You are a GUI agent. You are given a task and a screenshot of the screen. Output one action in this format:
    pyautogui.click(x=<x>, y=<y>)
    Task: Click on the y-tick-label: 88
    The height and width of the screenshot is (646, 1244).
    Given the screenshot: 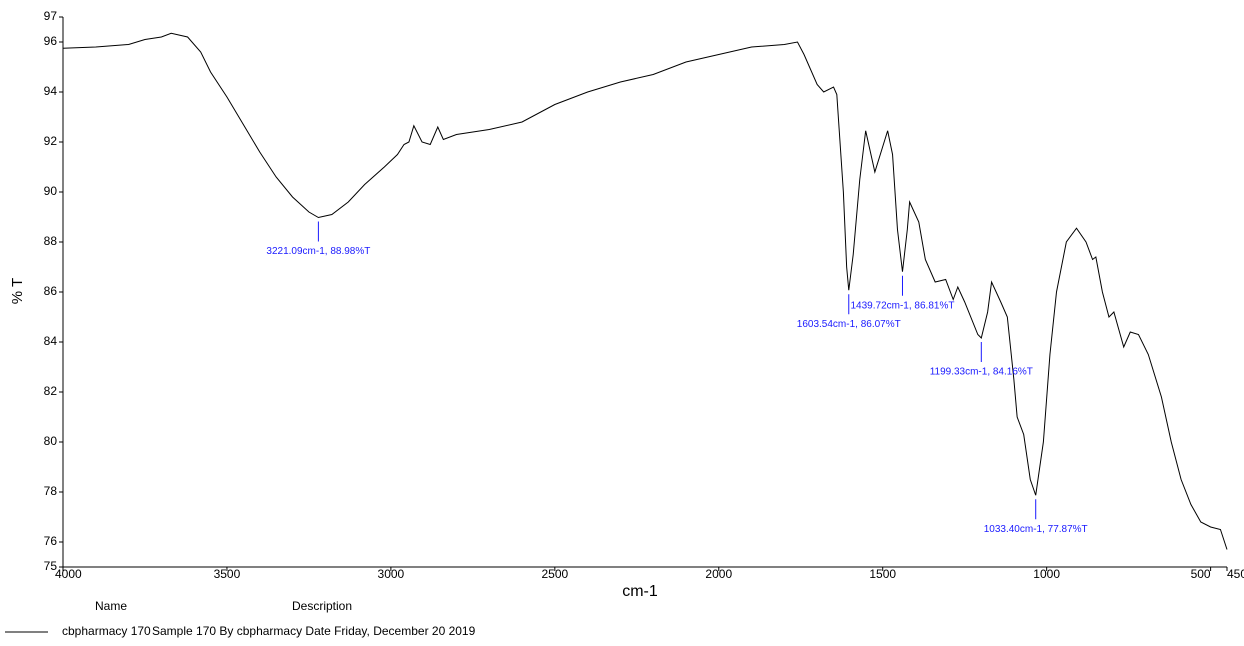 What is the action you would take?
    pyautogui.click(x=51, y=241)
    